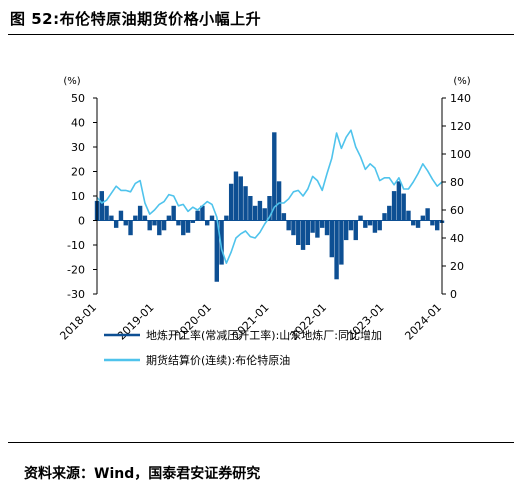  What do you see at coordinates (71, 81) in the screenshot?
I see `left-axis-unit: (%)` at bounding box center [71, 81].